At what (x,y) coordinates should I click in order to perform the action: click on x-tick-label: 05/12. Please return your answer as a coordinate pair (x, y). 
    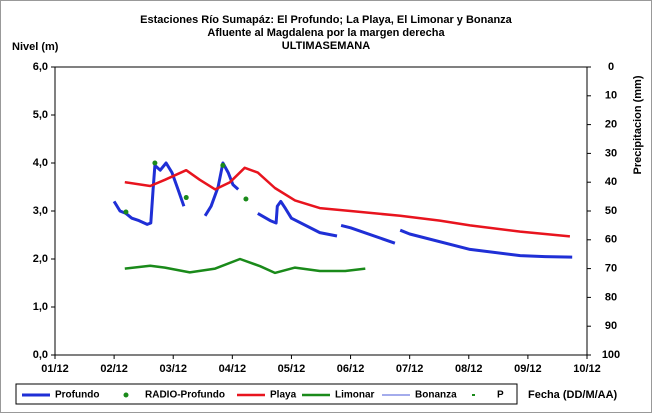
    Looking at the image, I should click on (292, 369).